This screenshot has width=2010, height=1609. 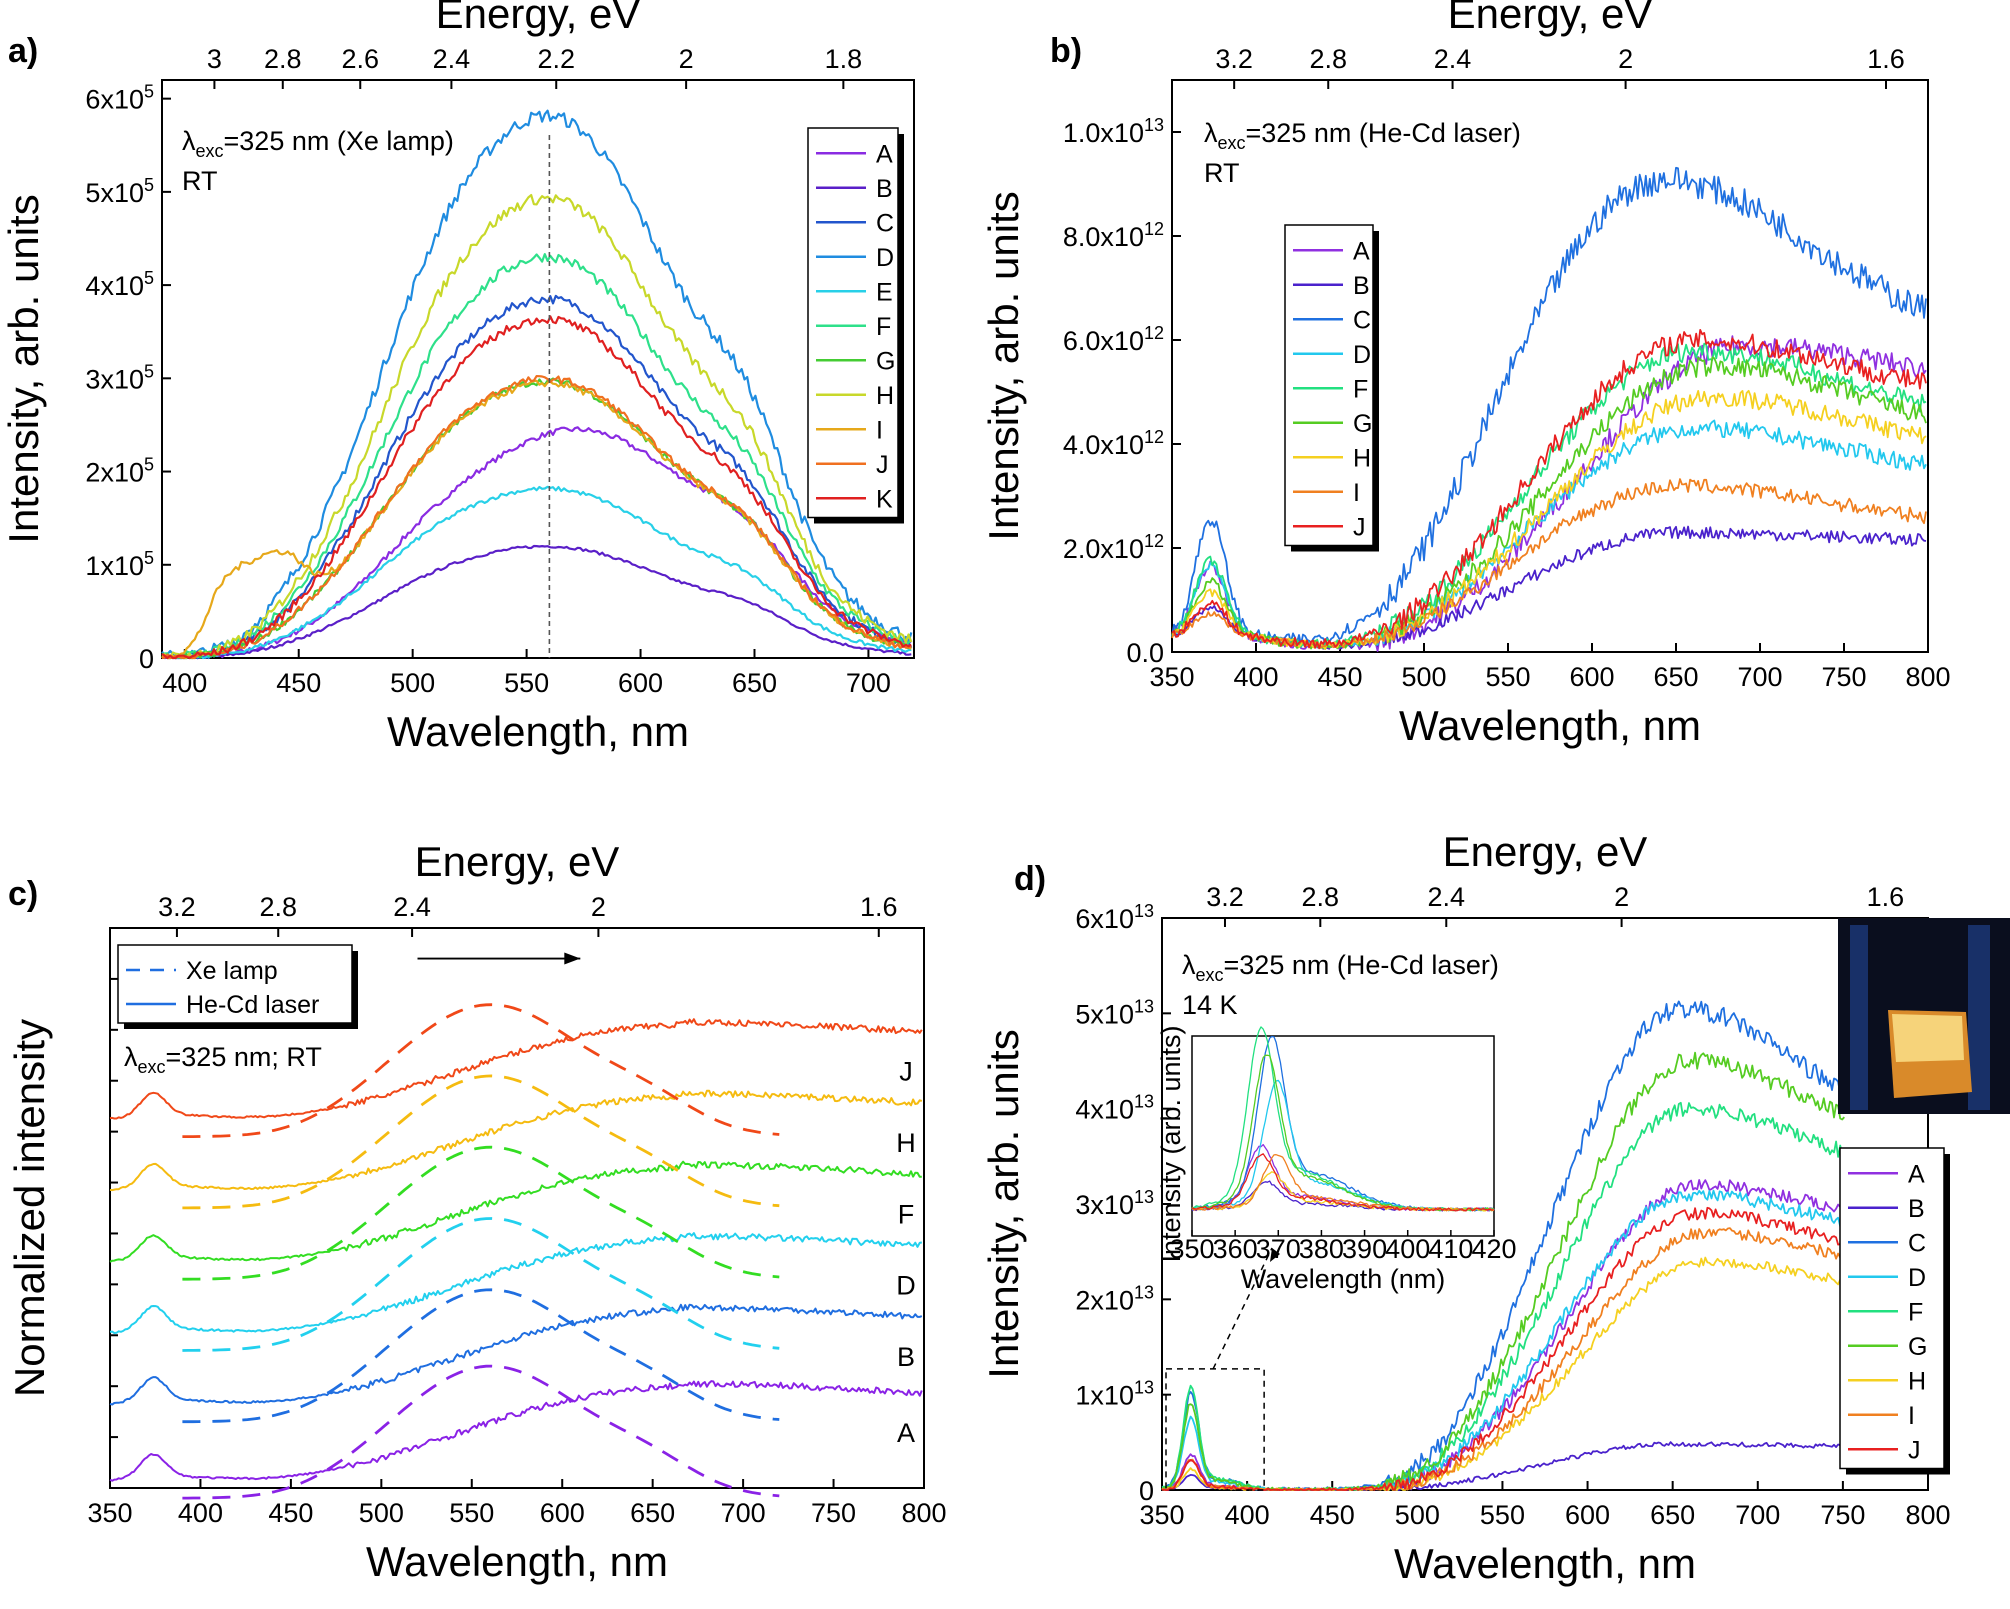 What do you see at coordinates (536, 602) in the screenshot?
I see `panel-a-line-B` at bounding box center [536, 602].